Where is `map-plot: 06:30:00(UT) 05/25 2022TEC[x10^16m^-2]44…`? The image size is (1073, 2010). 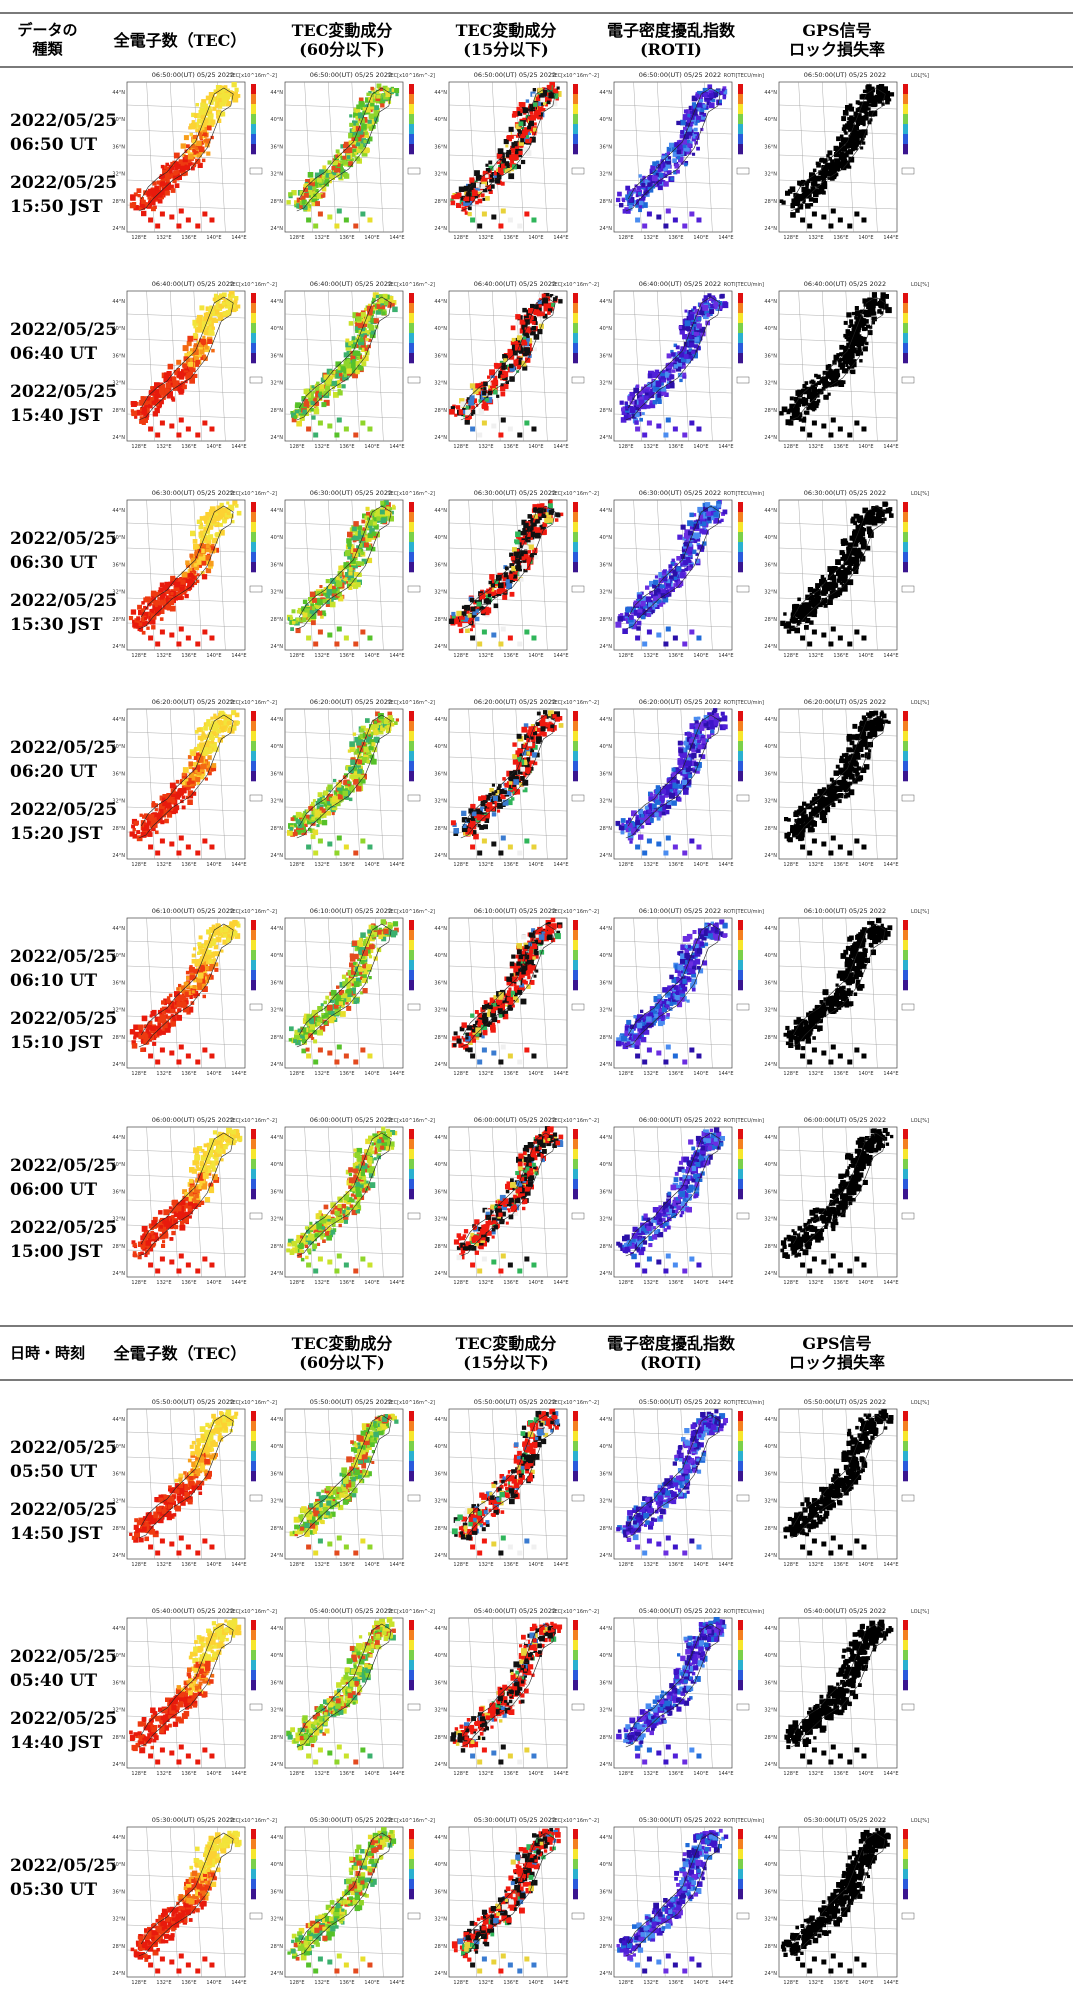 map-plot: 06:30:00(UT) 05/25 2022TEC[x10^16m^-2]44… is located at coordinates (351, 578).